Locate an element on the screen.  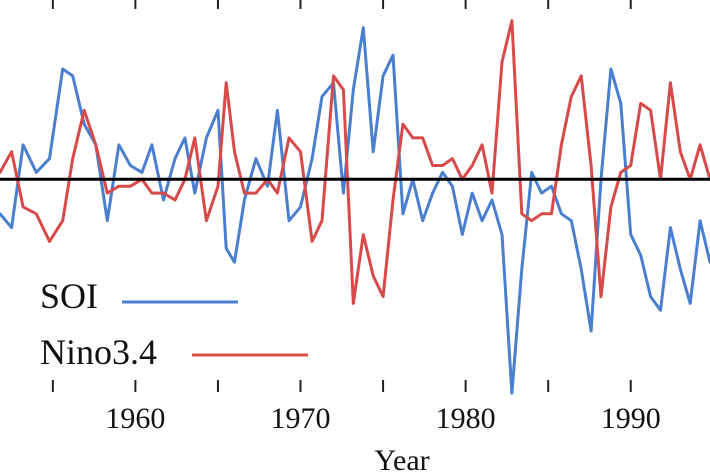
legend-label-soi: SOI is located at coordinates (69, 296).